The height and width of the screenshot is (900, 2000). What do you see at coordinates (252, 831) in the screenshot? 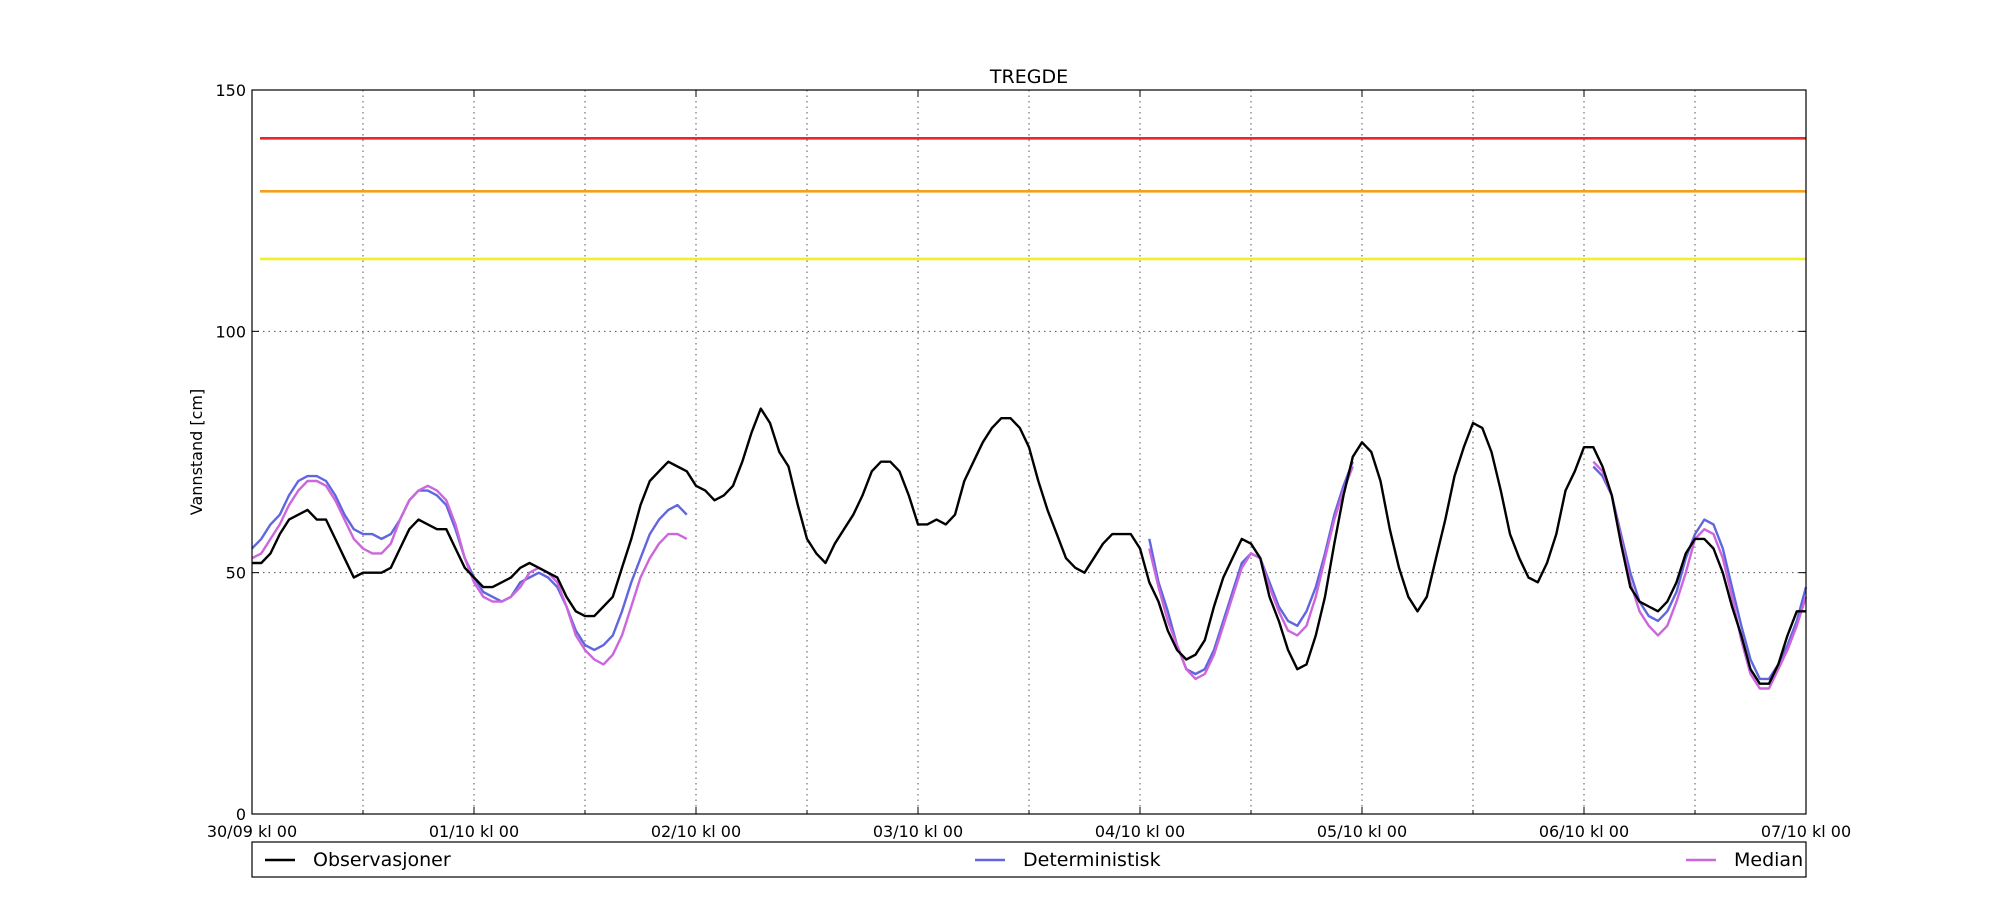
I see `x-tick-label: 30/09 kl 00` at bounding box center [252, 831].